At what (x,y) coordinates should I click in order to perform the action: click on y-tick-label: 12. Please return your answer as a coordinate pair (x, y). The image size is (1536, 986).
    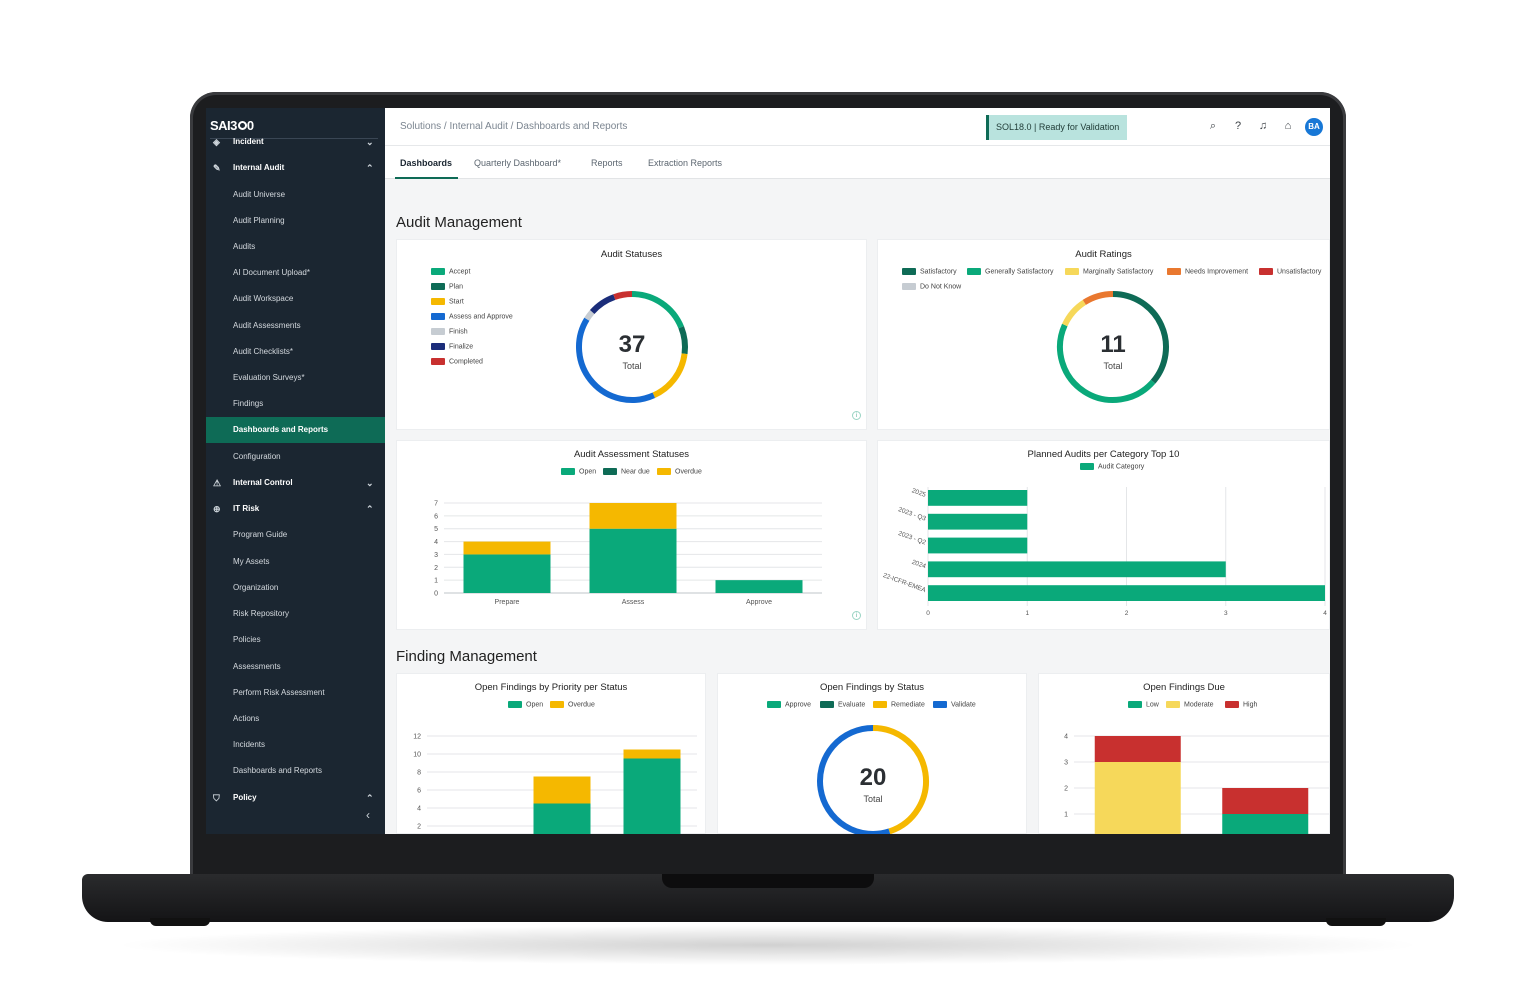
    Looking at the image, I should click on (417, 737).